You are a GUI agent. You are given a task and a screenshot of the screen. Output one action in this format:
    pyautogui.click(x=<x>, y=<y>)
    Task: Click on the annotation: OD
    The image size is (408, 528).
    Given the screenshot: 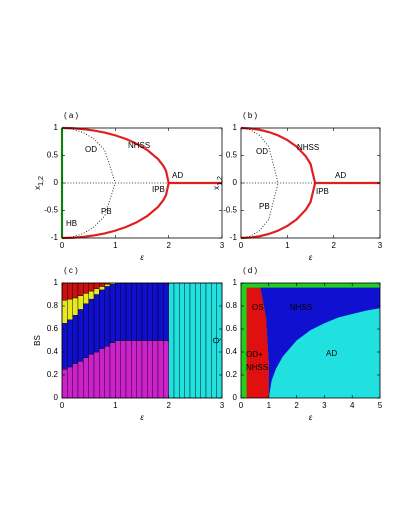 What is the action you would take?
    pyautogui.click(x=262, y=151)
    